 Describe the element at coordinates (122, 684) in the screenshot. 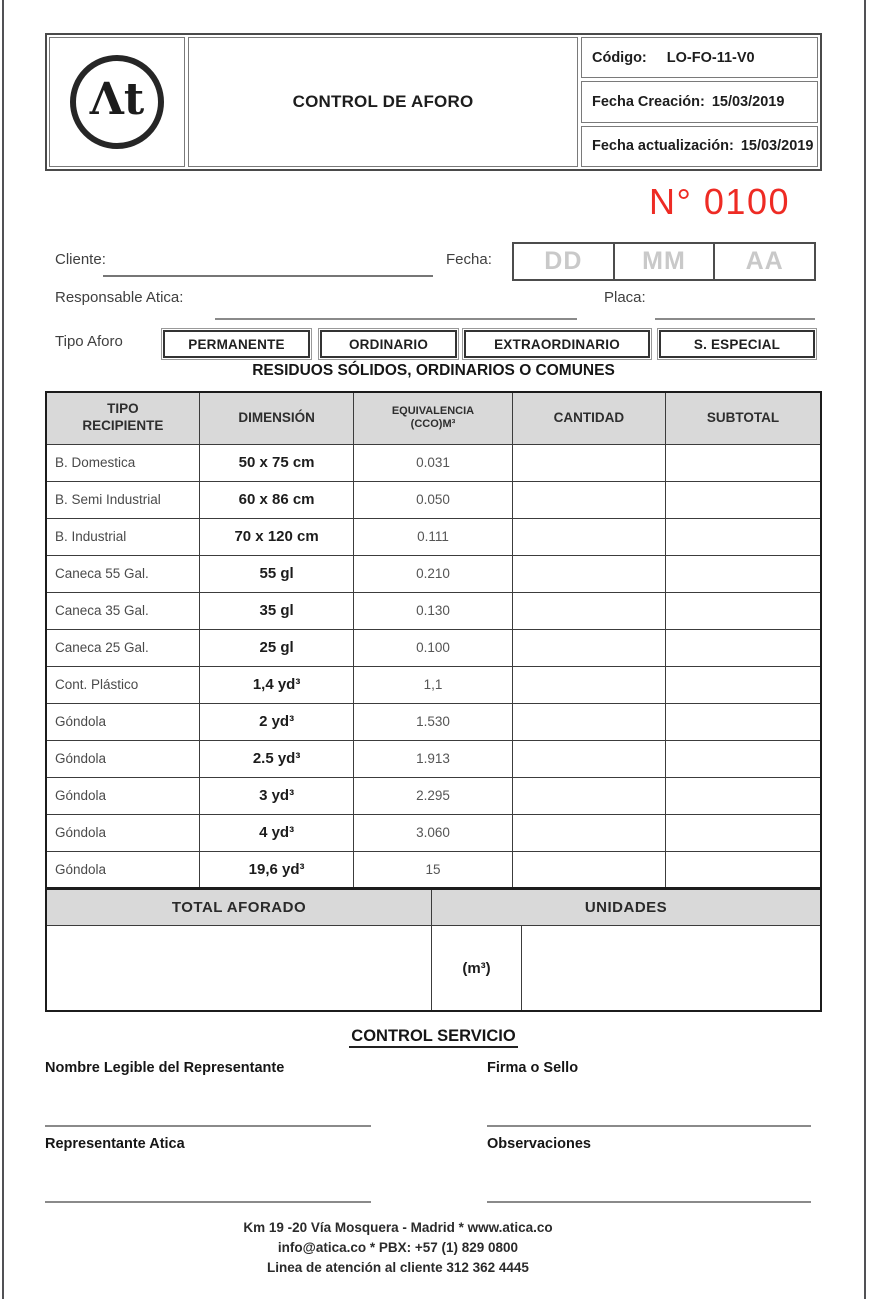

I see `tipo-cell: Cont. Plástico` at that location.